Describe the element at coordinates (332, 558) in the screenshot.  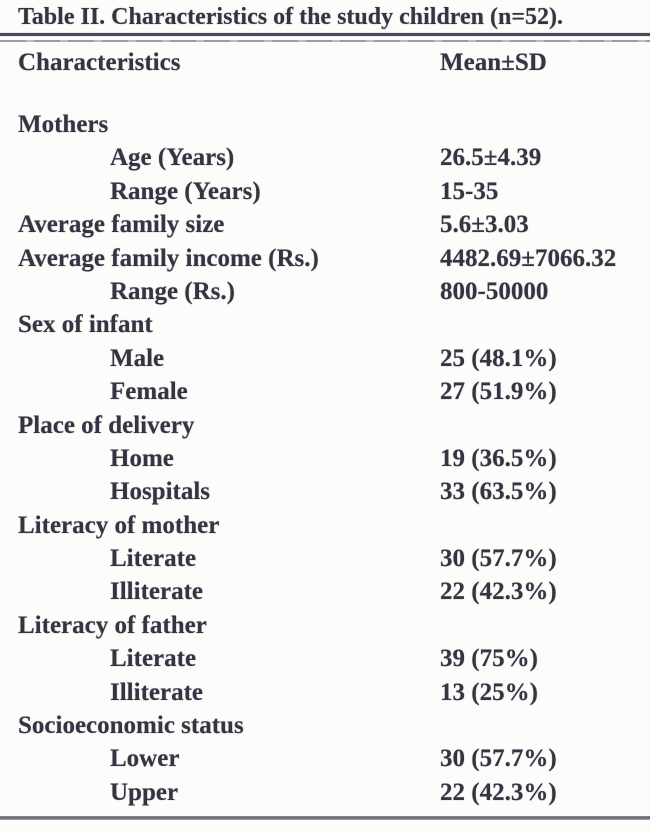
I see `table-row: Literate 30 (57.7%)` at that location.